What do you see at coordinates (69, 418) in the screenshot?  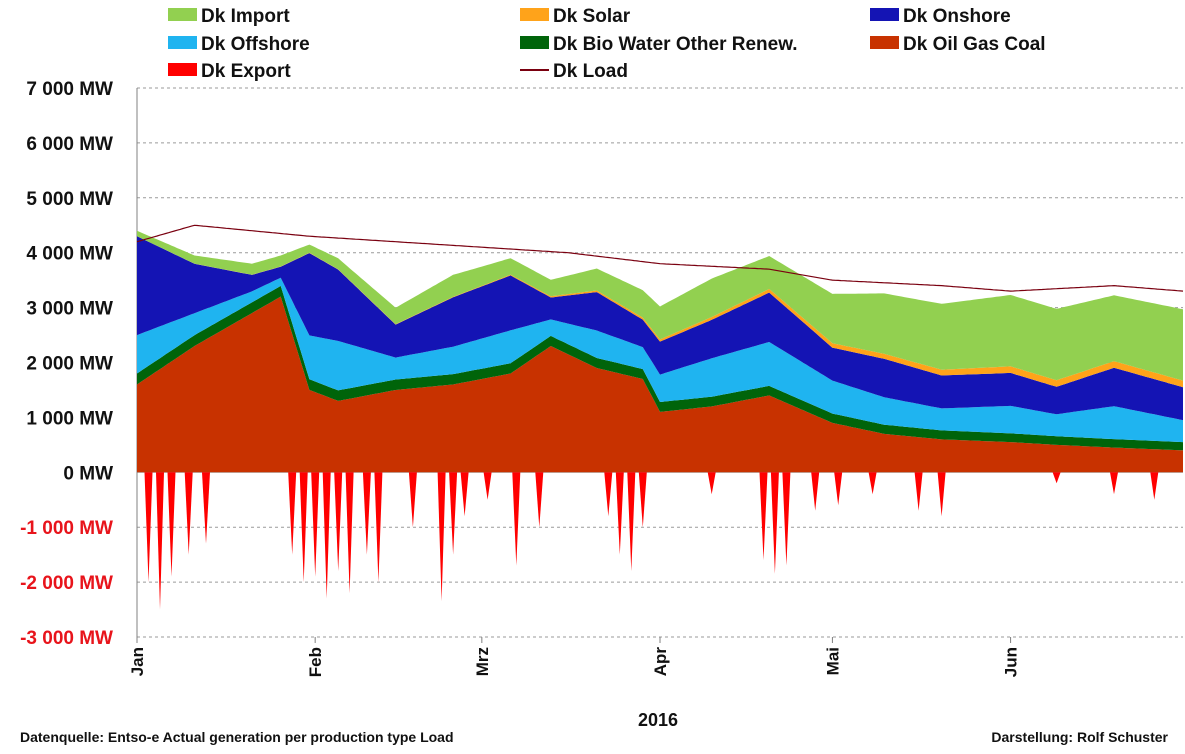 I see `y-tick-label: 1 000 MW` at bounding box center [69, 418].